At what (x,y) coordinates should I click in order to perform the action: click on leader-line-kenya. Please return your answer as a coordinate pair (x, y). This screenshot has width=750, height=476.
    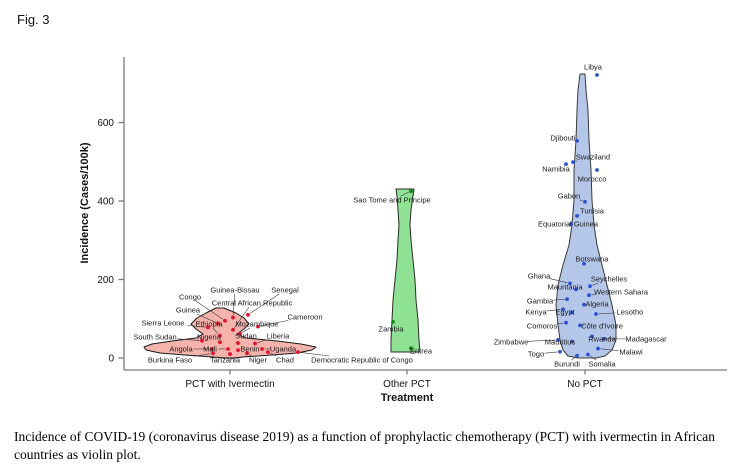
    Looking at the image, I should click on (553, 310).